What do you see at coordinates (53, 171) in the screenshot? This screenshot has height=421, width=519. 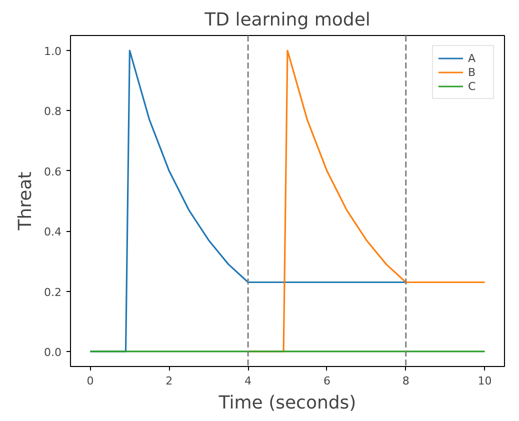 I see `y-tick-label: 0.6` at bounding box center [53, 171].